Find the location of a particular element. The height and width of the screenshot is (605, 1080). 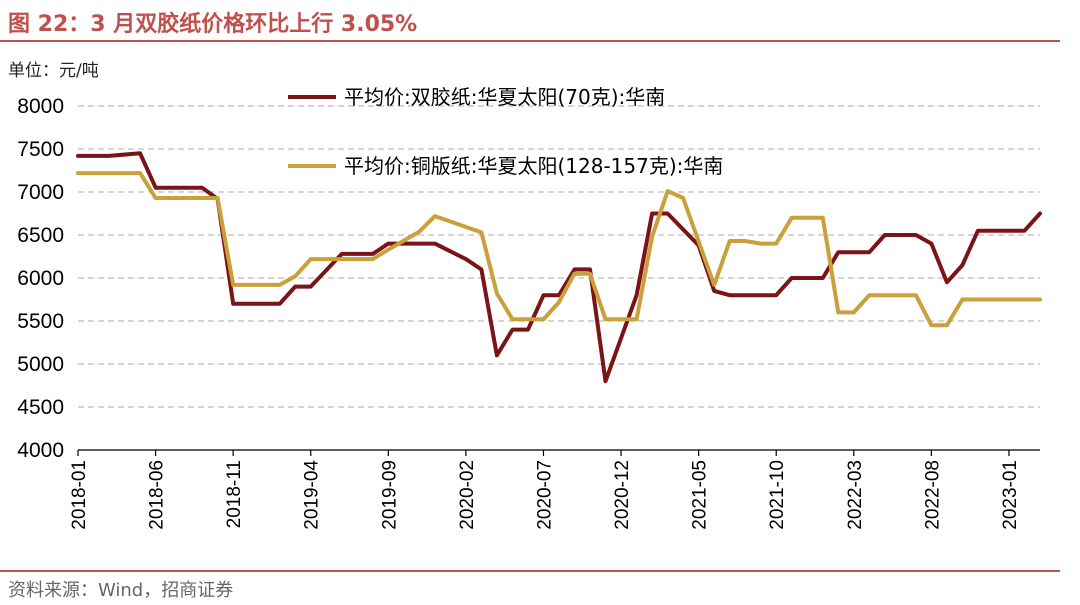

x-tick-label: 2018-11 is located at coordinates (234, 494).